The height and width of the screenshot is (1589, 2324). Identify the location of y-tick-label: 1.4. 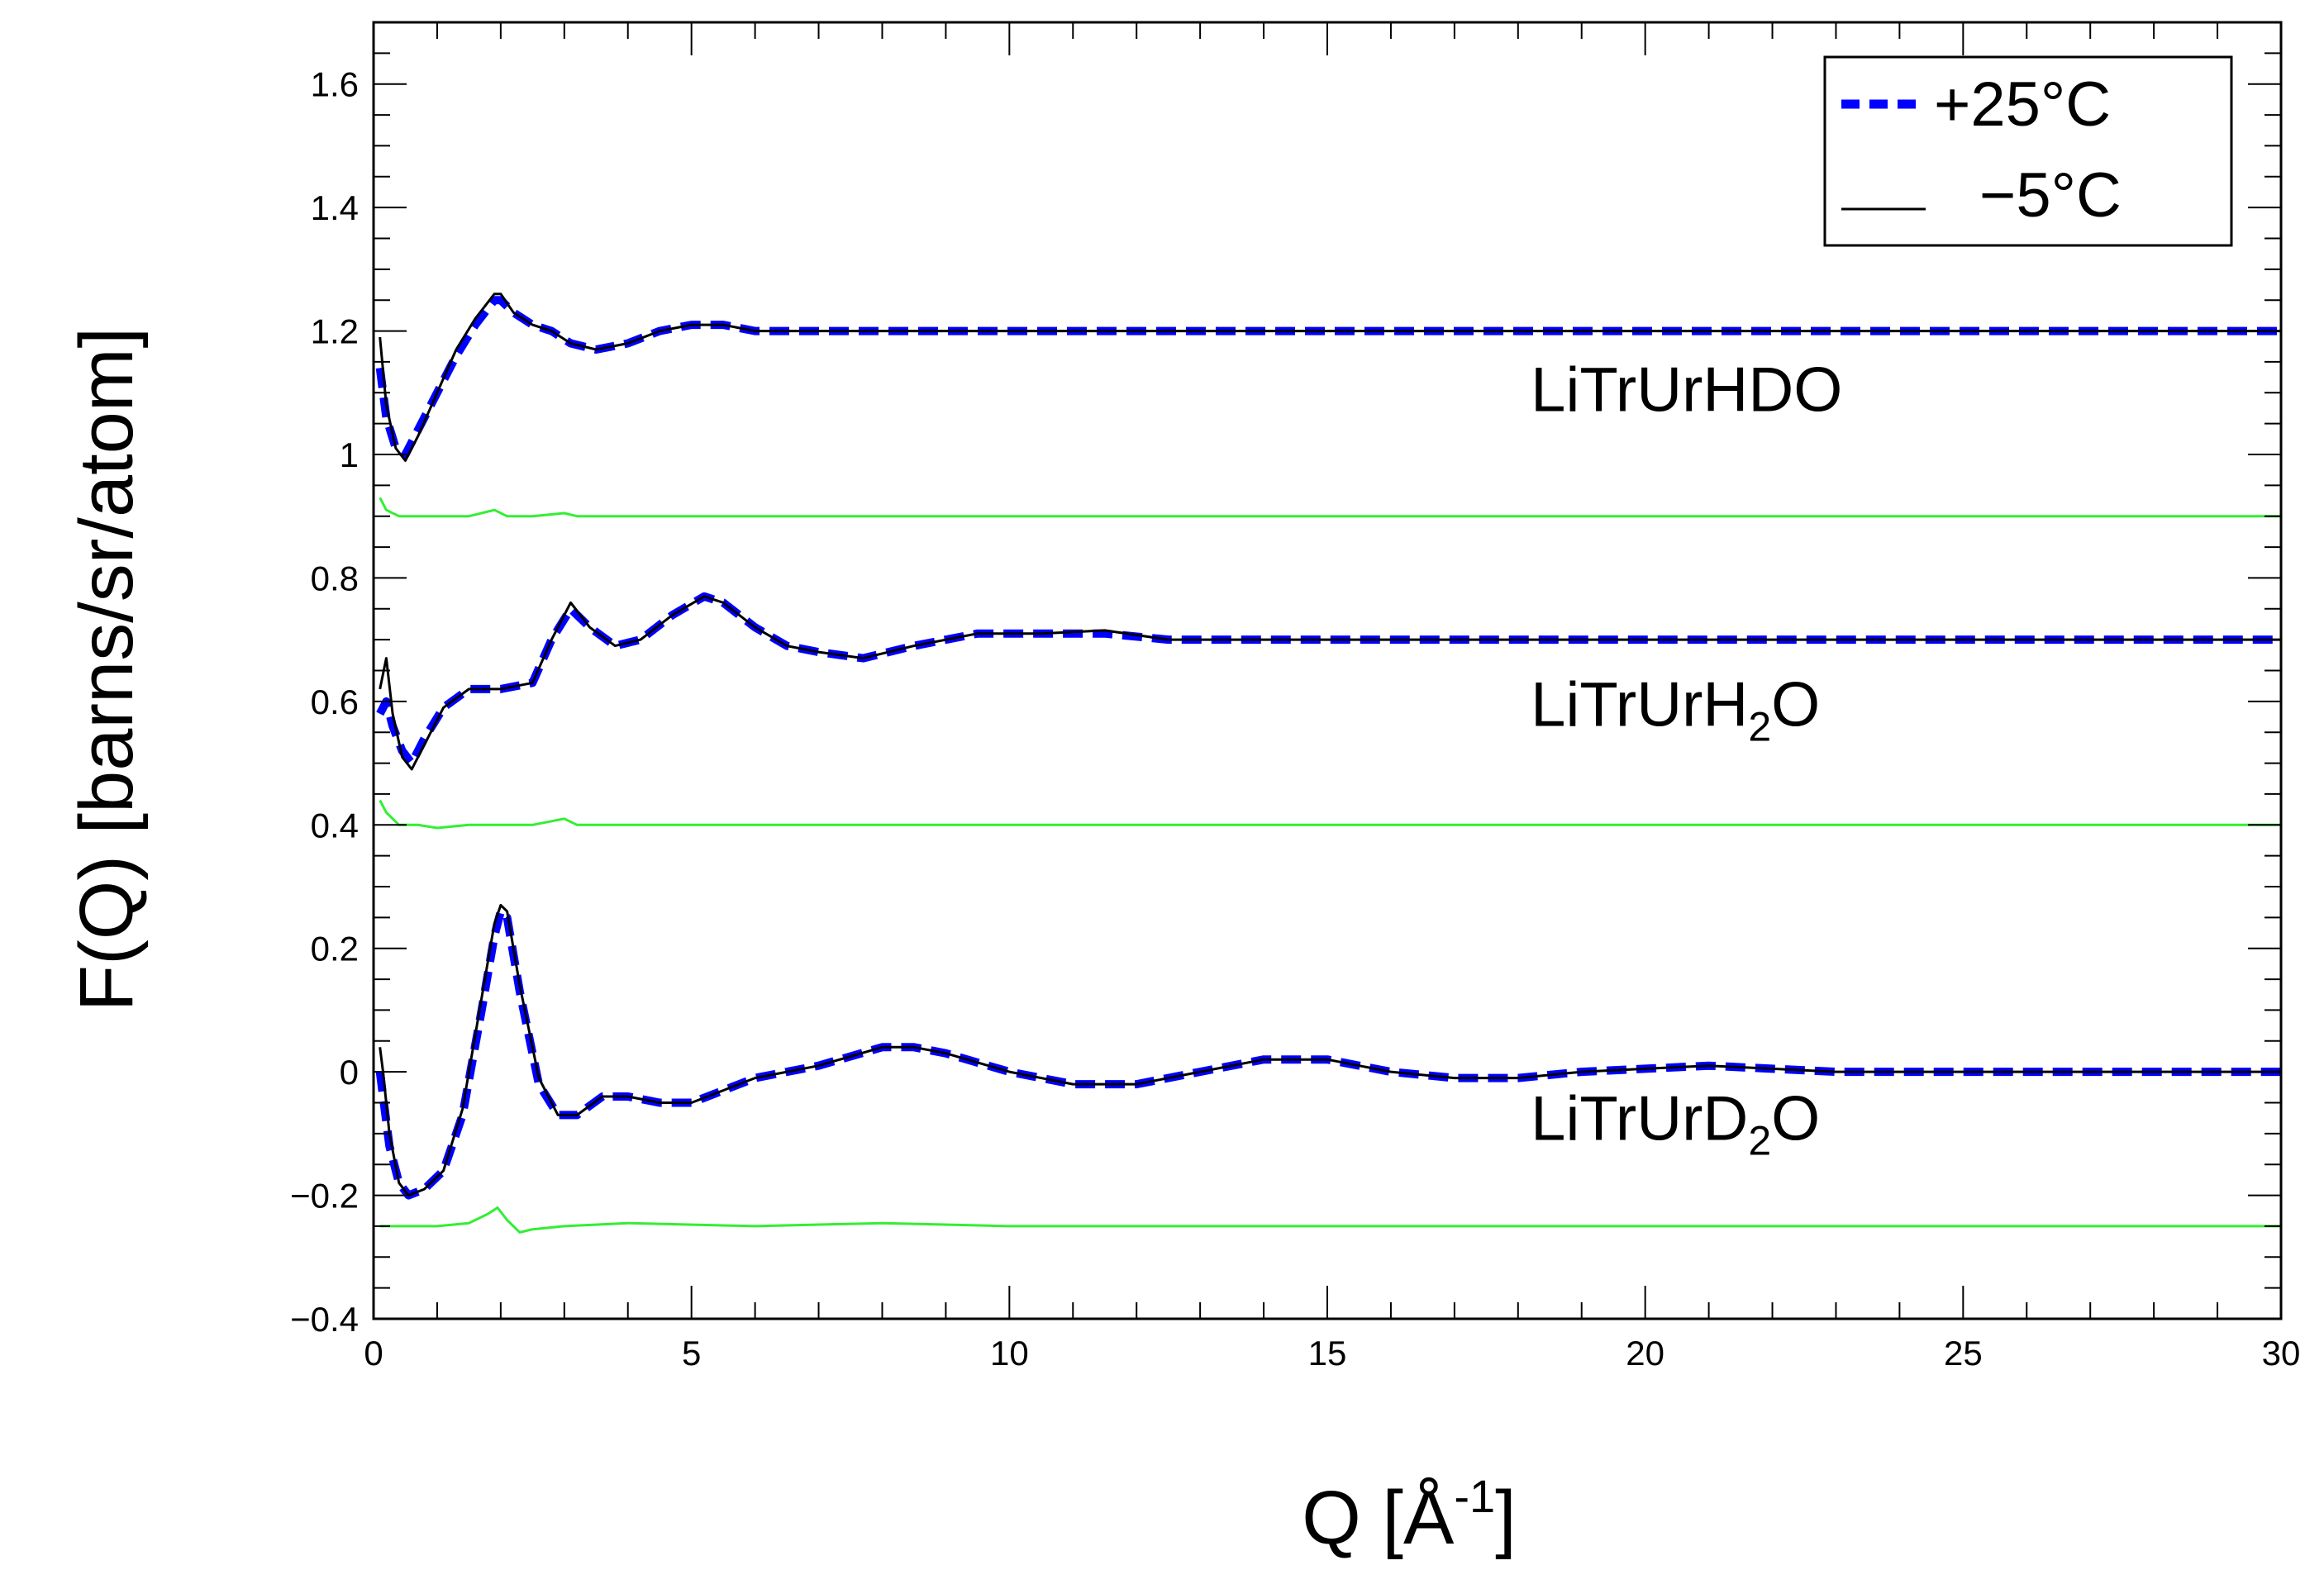
(335, 207).